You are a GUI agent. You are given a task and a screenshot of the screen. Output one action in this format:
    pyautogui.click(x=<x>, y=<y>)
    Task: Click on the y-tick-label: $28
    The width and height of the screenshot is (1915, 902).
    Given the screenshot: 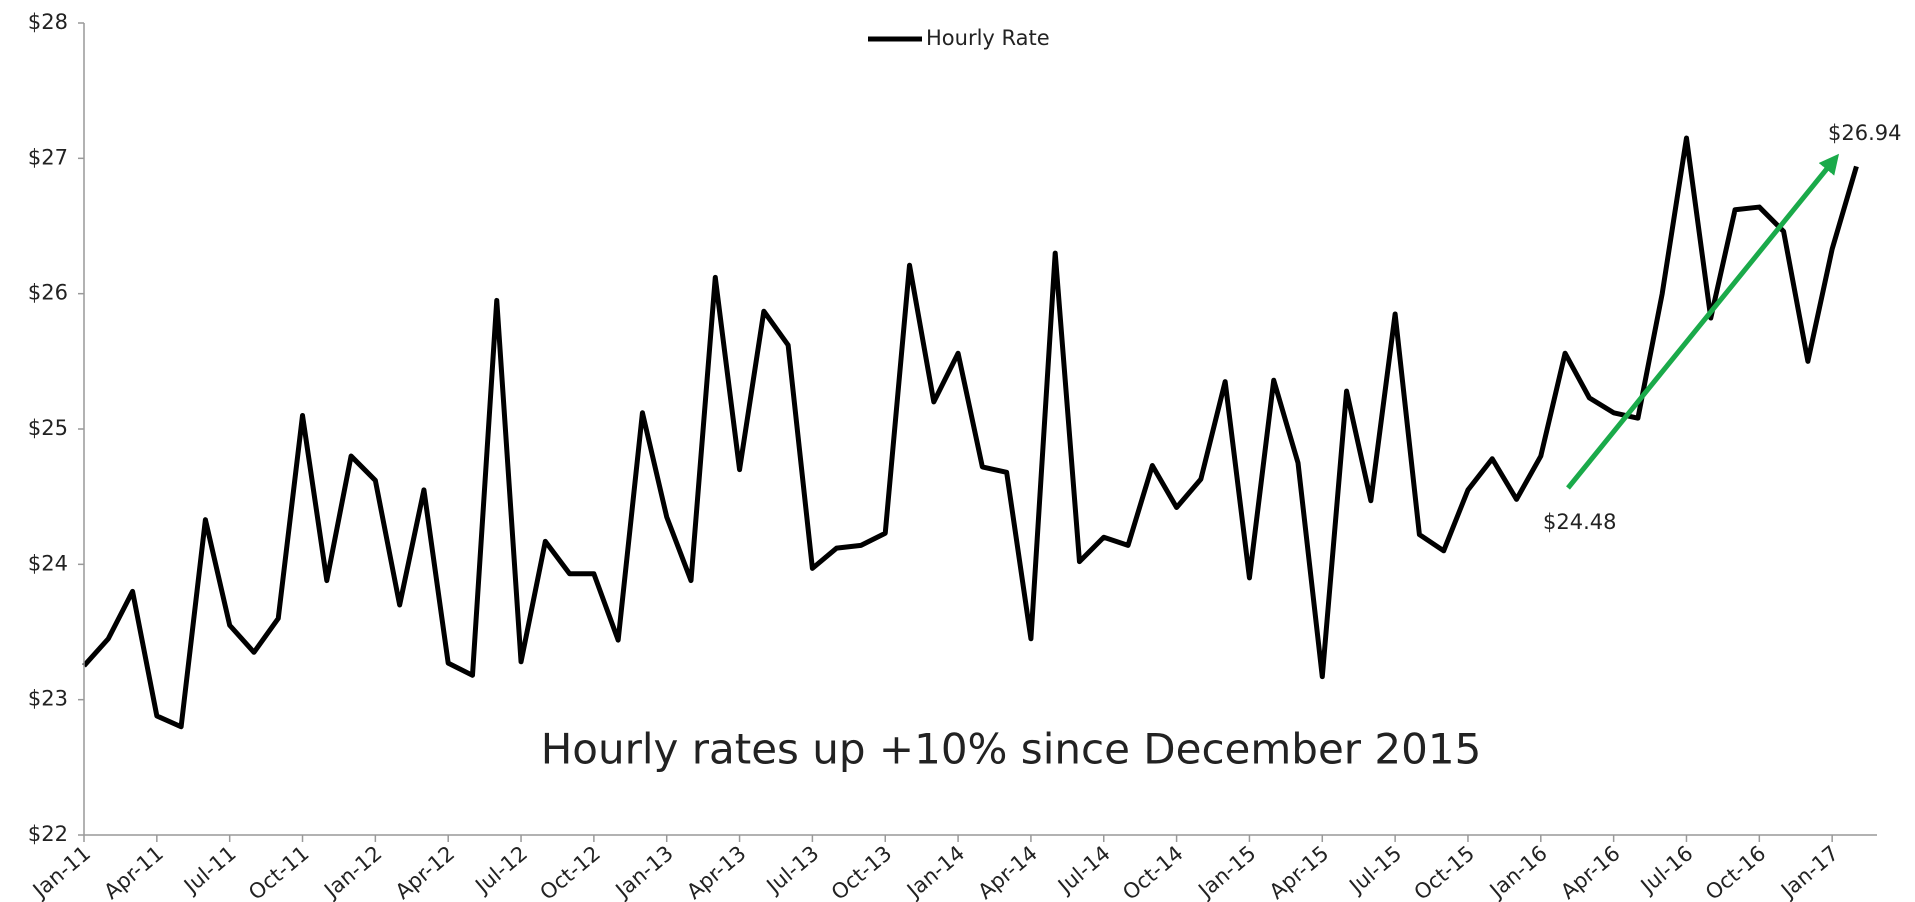 What is the action you would take?
    pyautogui.click(x=48, y=22)
    